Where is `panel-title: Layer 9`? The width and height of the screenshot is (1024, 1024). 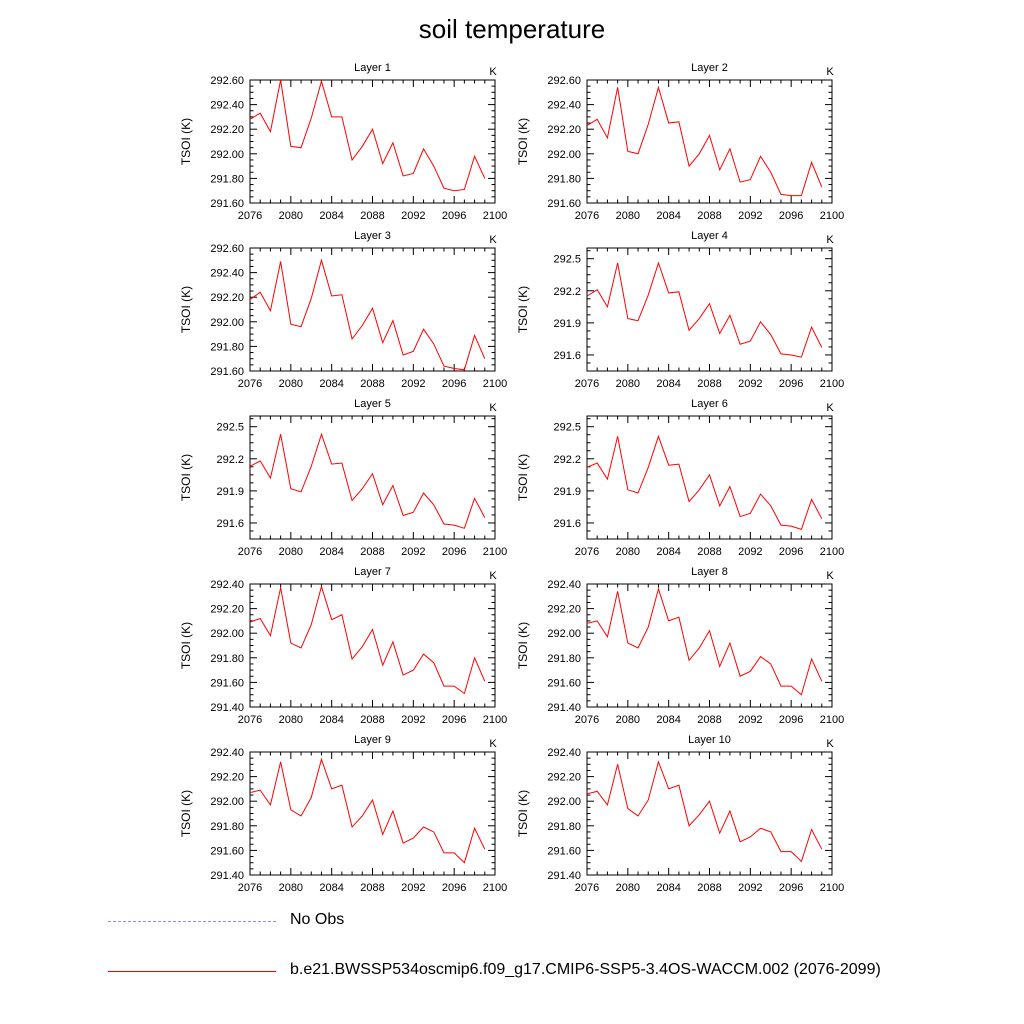
panel-title: Layer 9 is located at coordinates (372, 740).